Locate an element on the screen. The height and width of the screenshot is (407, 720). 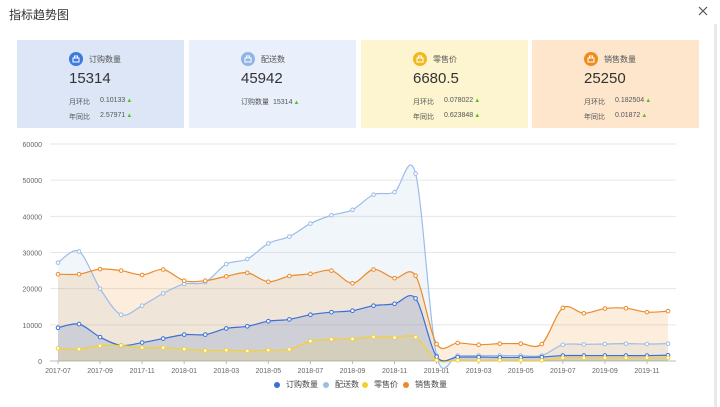
legend-item-retail-price: 零售价 is located at coordinates (380, 384).